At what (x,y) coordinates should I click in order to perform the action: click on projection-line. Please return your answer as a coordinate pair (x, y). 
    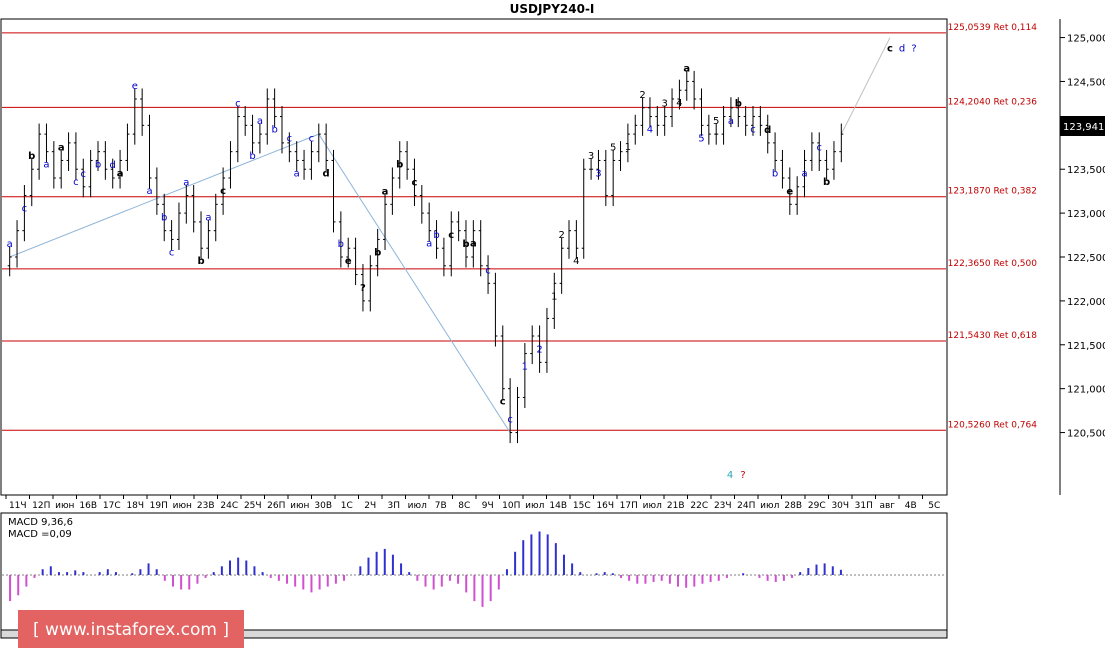
    Looking at the image, I should click on (865, 86).